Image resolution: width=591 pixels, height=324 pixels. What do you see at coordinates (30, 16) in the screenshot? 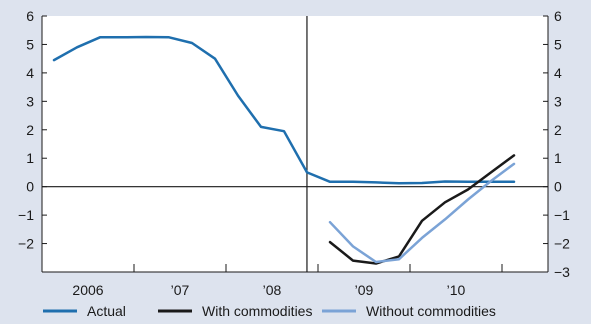
I see `y-tick-label-left: 6` at bounding box center [30, 16].